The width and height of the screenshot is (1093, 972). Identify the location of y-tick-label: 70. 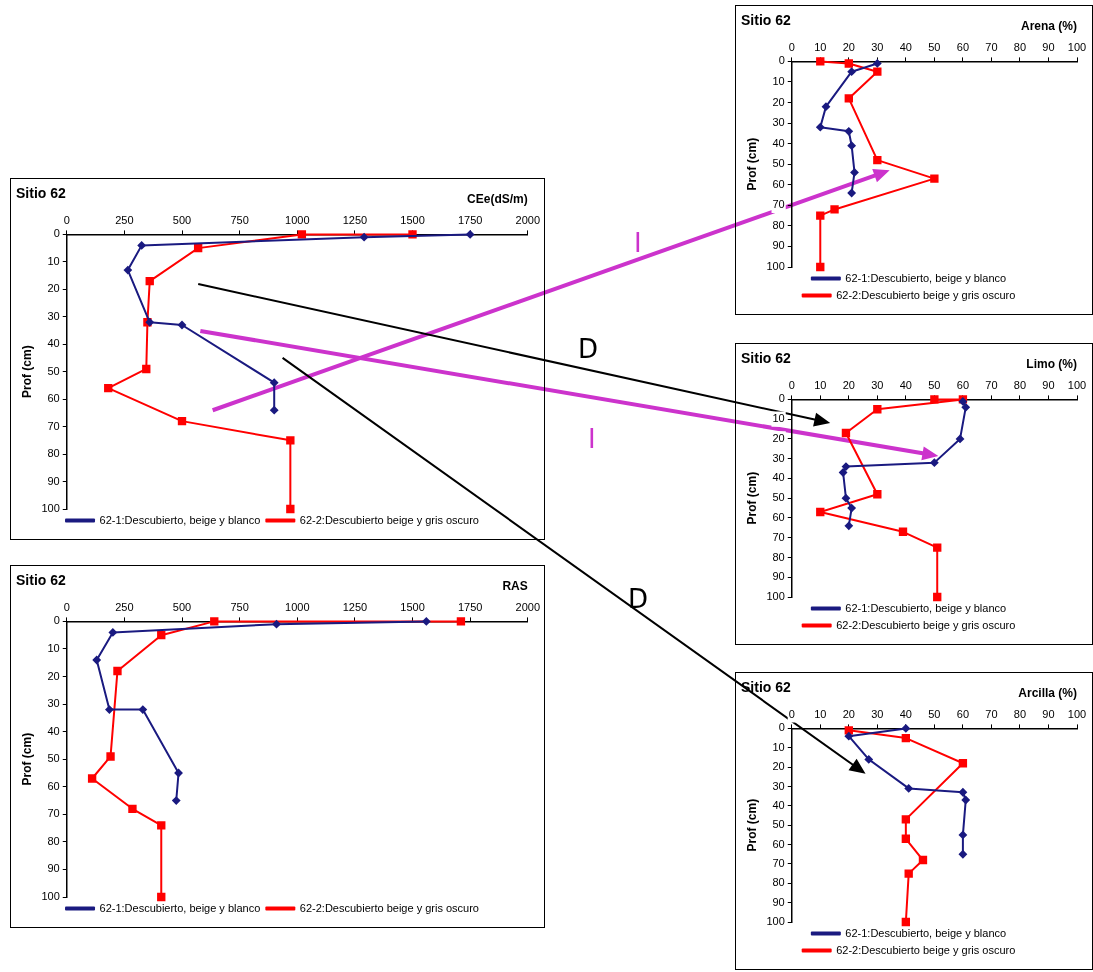
(53, 425).